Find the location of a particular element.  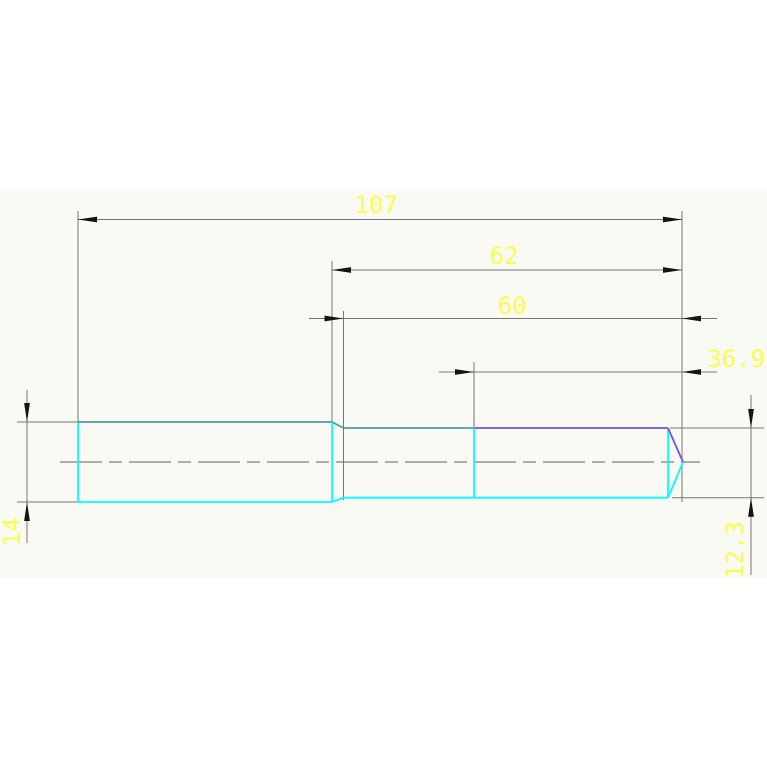

arrowhead-107-right is located at coordinates (672, 219).